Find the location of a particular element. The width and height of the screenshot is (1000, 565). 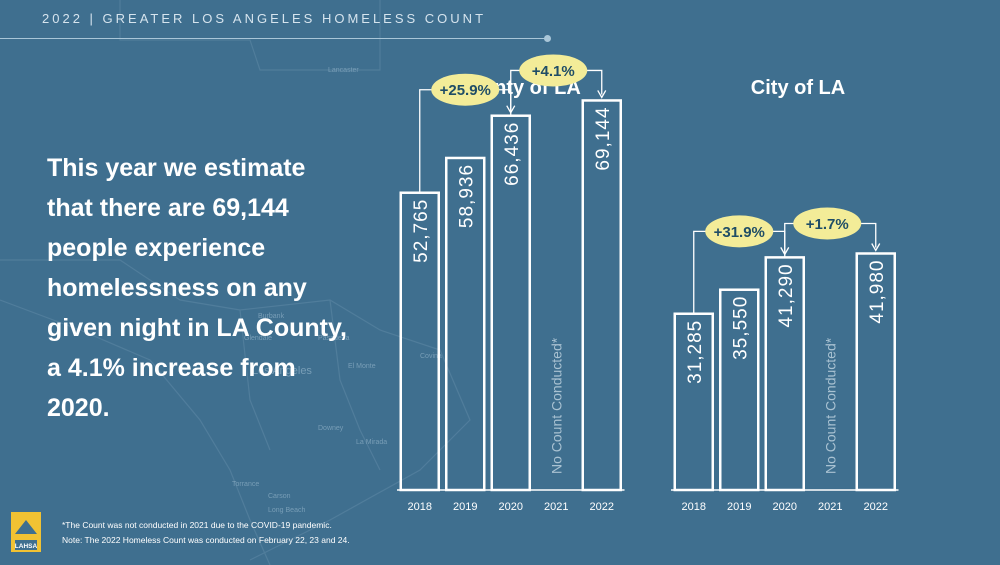

bar-value-label: 31,285 is located at coordinates (695, 352).